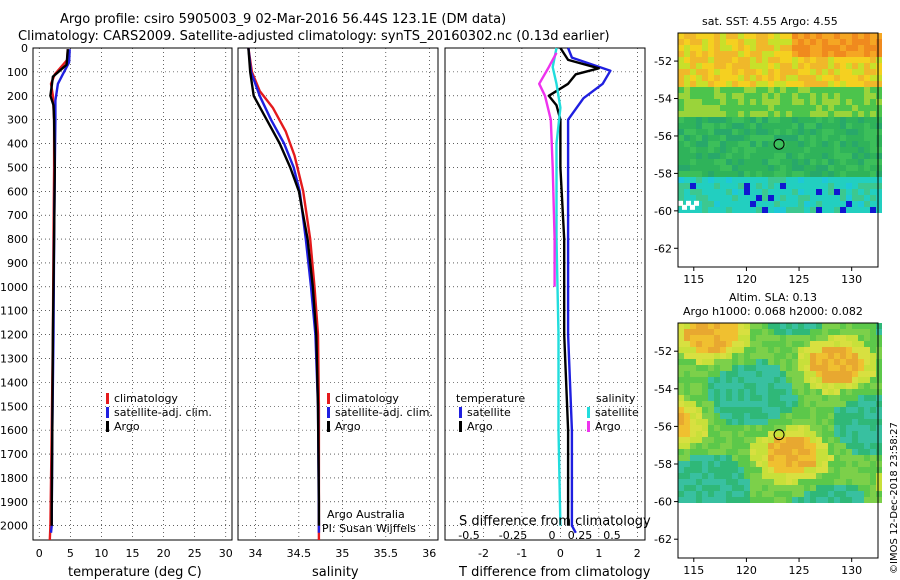 This screenshot has height=580, width=900. Describe the element at coordinates (580, 535) in the screenshot. I see `salinity-difference-tick-label: 0.25` at that location.